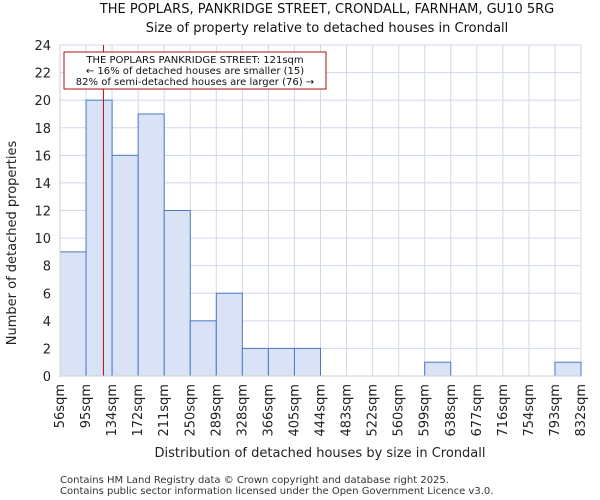 The image size is (600, 500). I want to click on bar-328sqm, so click(255, 362).